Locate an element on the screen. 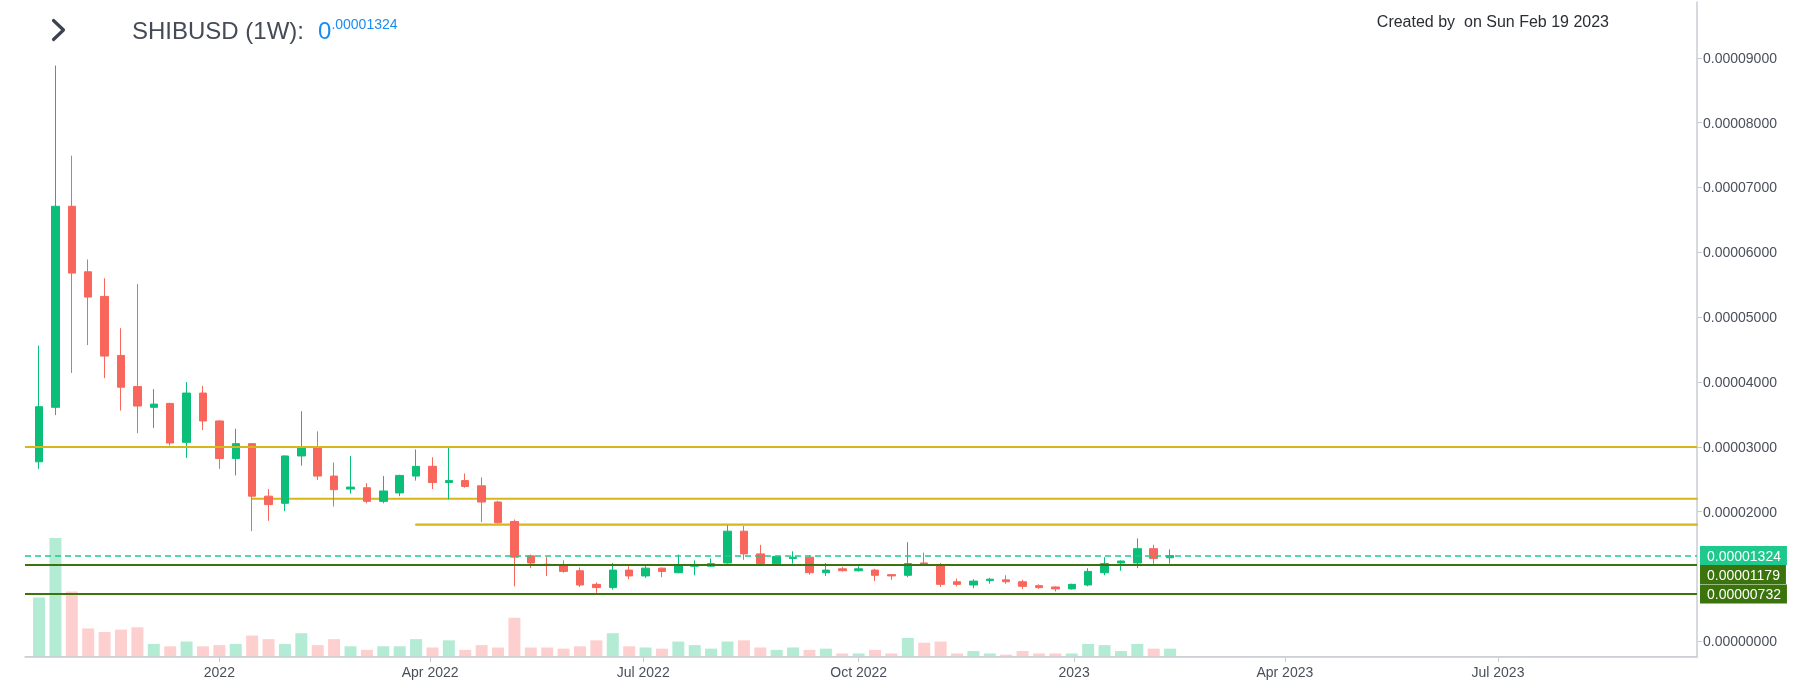 This screenshot has width=1797, height=698. x-tick-label: Jul 2022 is located at coordinates (643, 672).